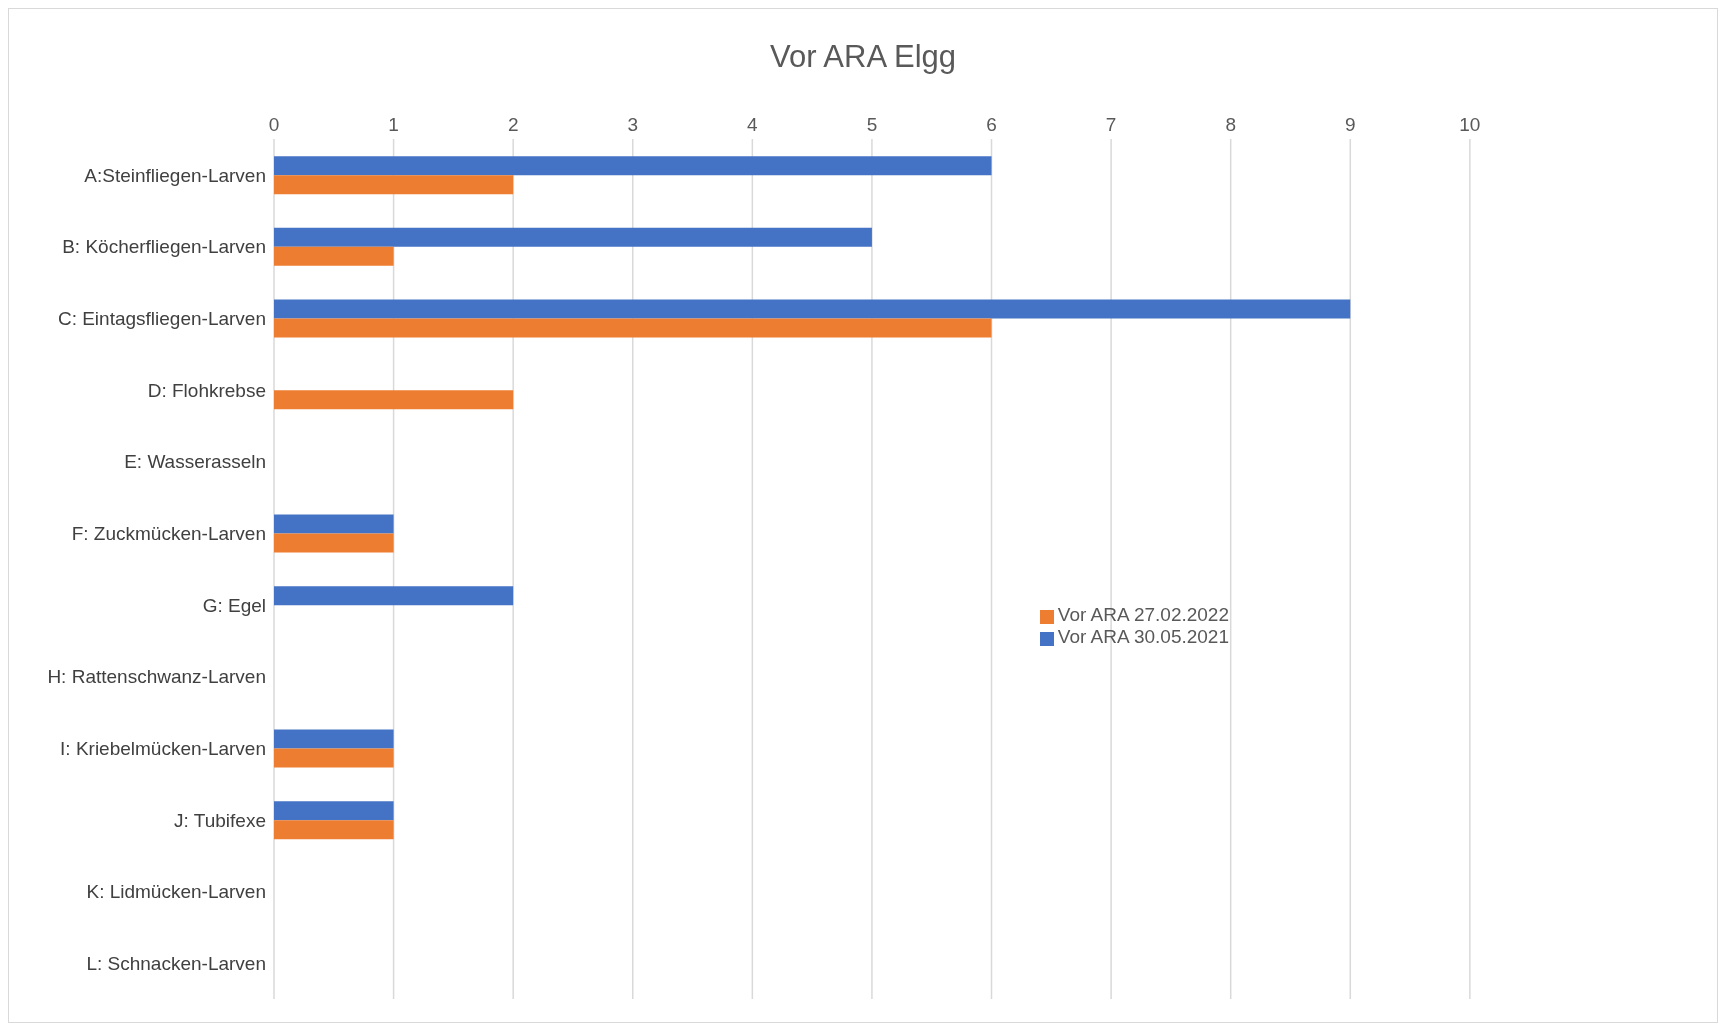  Describe the element at coordinates (872, 124) in the screenshot. I see `x-tick-label: 5` at that location.